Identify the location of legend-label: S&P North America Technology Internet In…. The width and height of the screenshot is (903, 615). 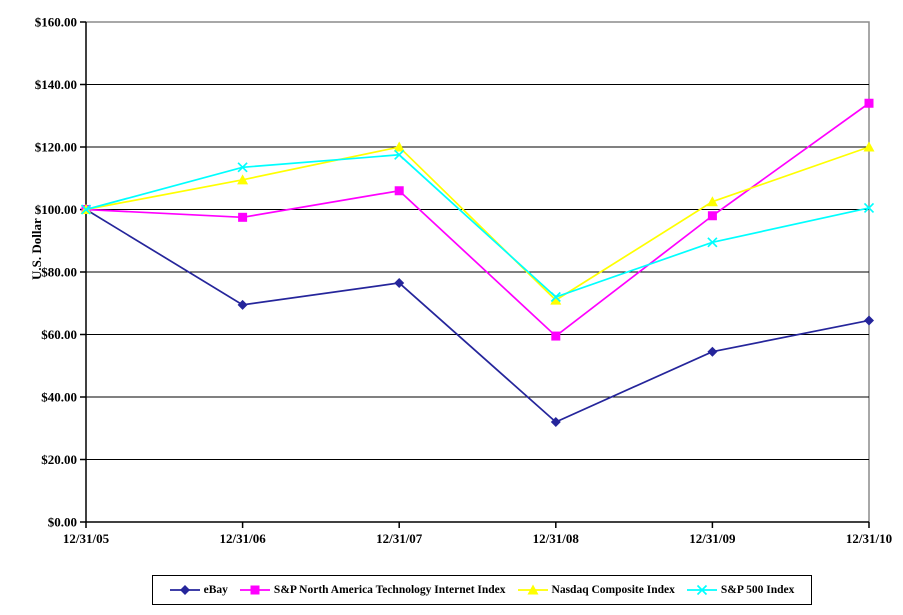
(389, 590).